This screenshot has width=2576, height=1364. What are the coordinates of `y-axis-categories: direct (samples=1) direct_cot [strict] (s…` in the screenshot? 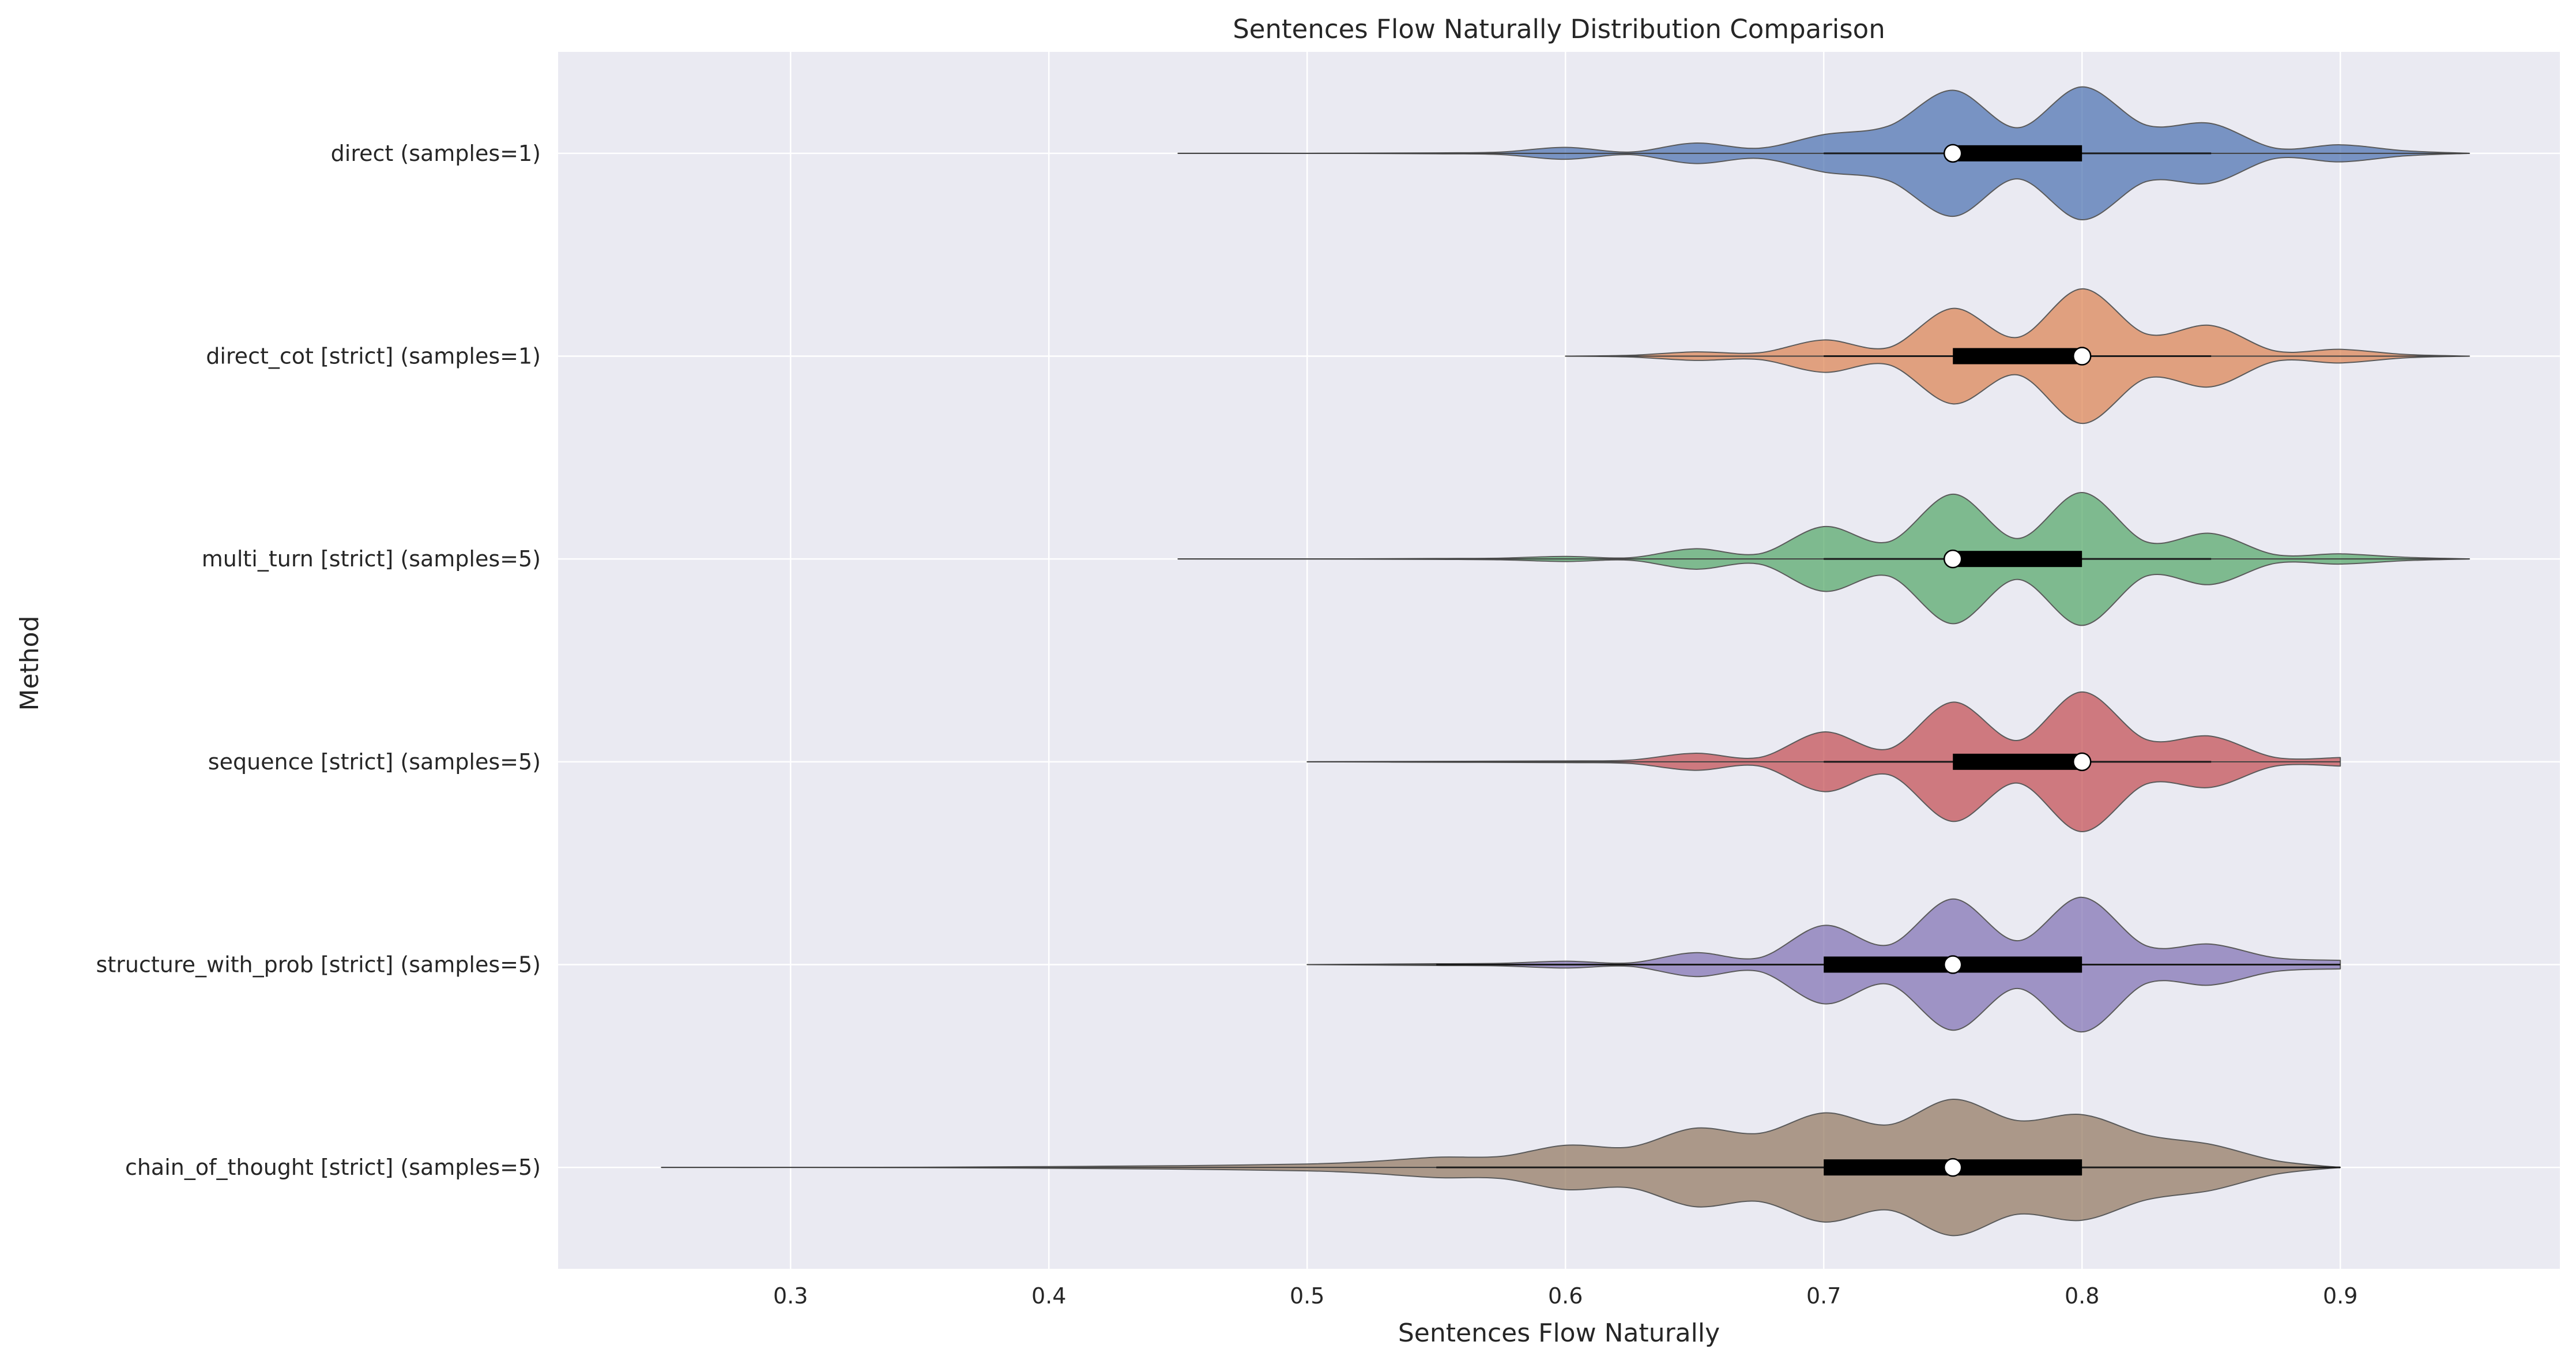 It's located at (318, 660).